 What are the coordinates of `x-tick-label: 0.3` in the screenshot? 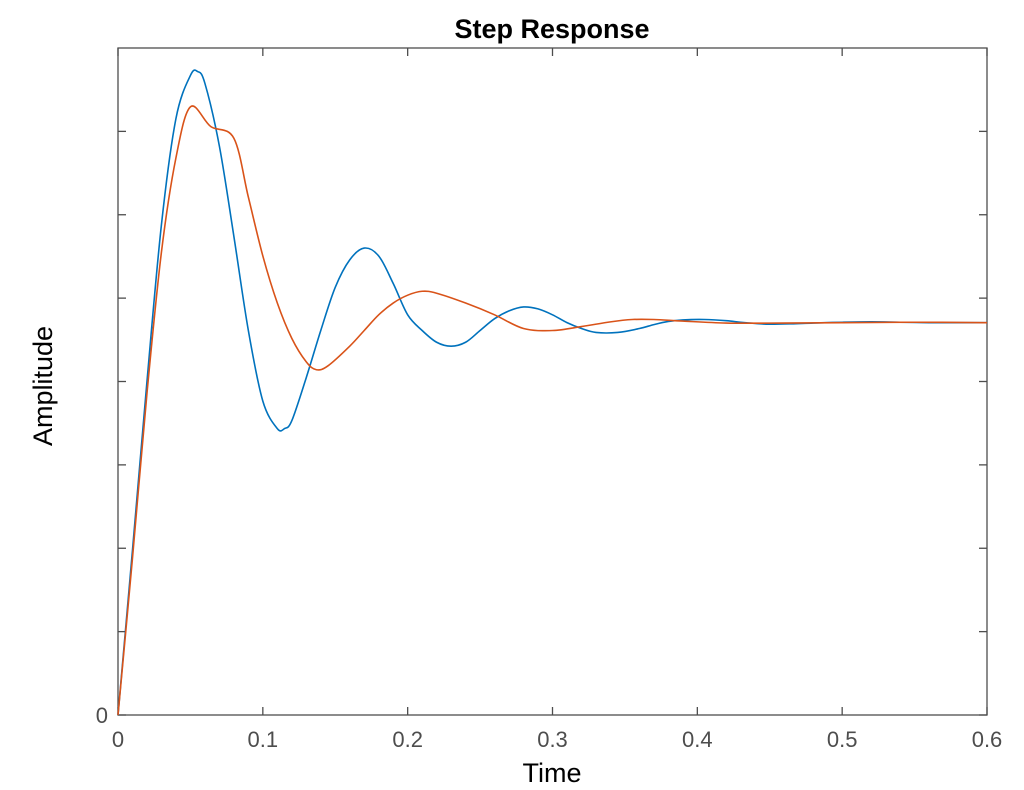 It's located at (552, 739).